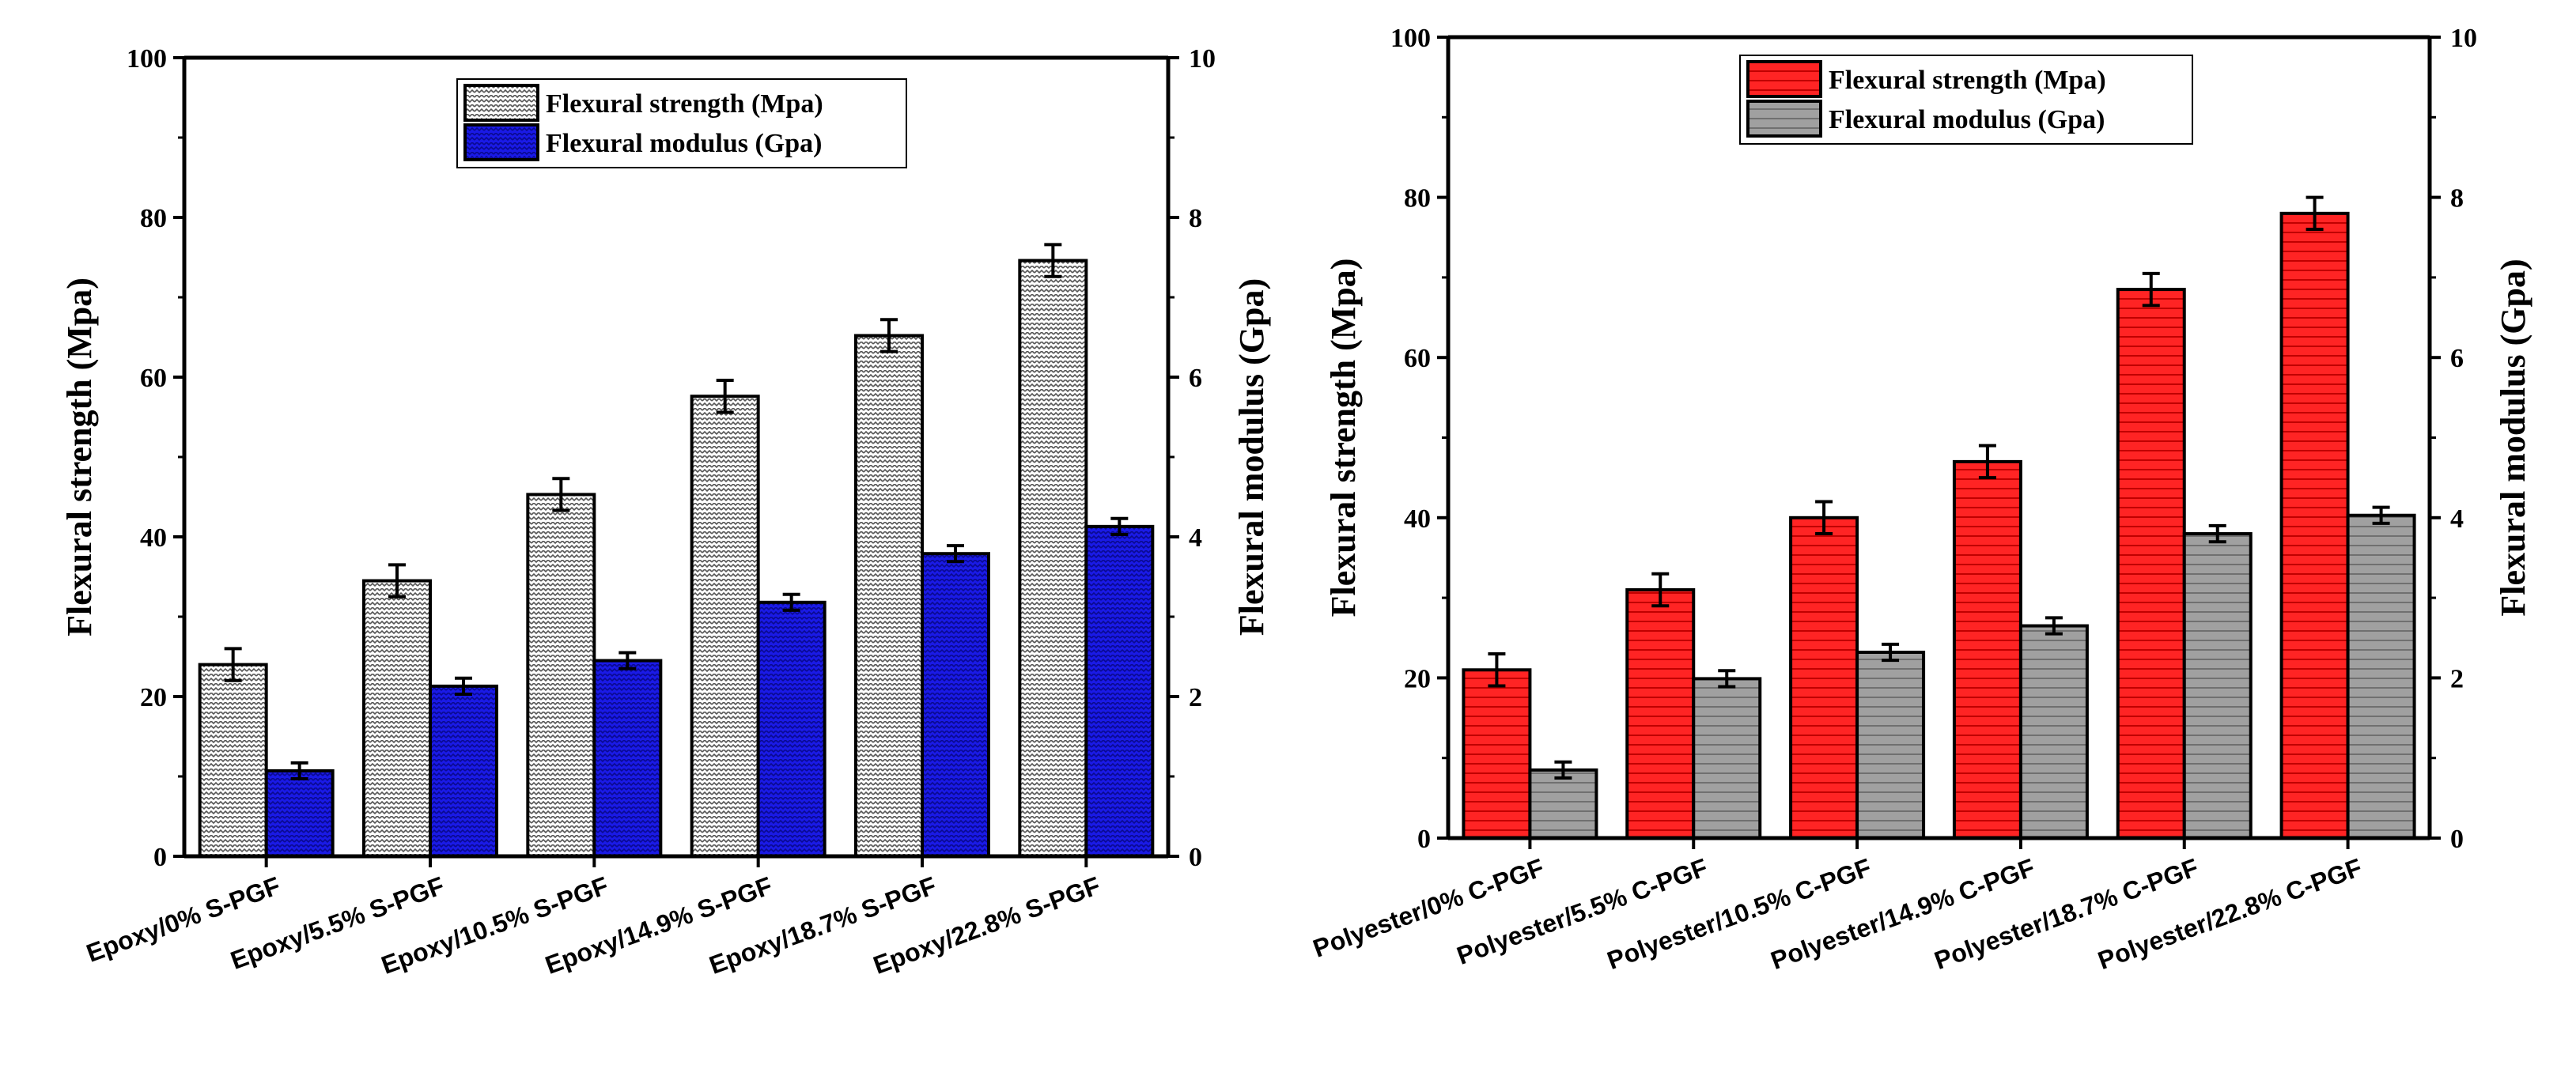  I want to click on x-tick-label: Polyester/18.7% C-PGF, so click(2066, 914).